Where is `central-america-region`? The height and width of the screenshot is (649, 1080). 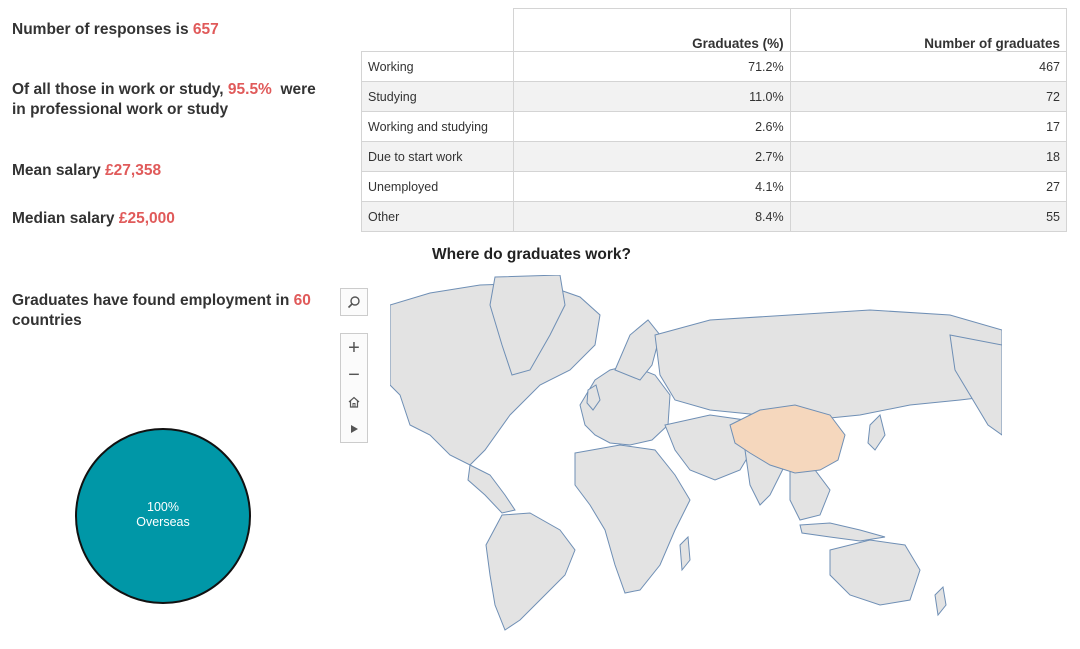
central-america-region is located at coordinates (491, 489).